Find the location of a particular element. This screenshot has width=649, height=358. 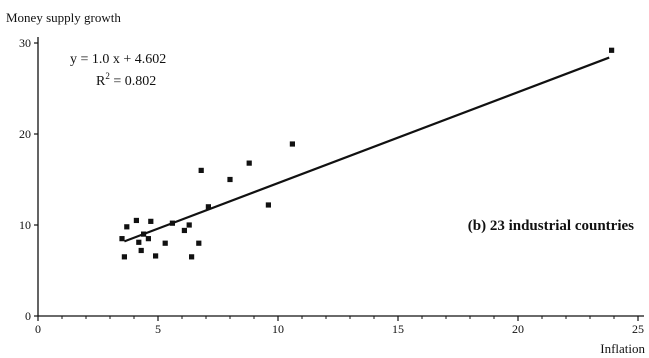

x-tick-label: 25 is located at coordinates (638, 329).